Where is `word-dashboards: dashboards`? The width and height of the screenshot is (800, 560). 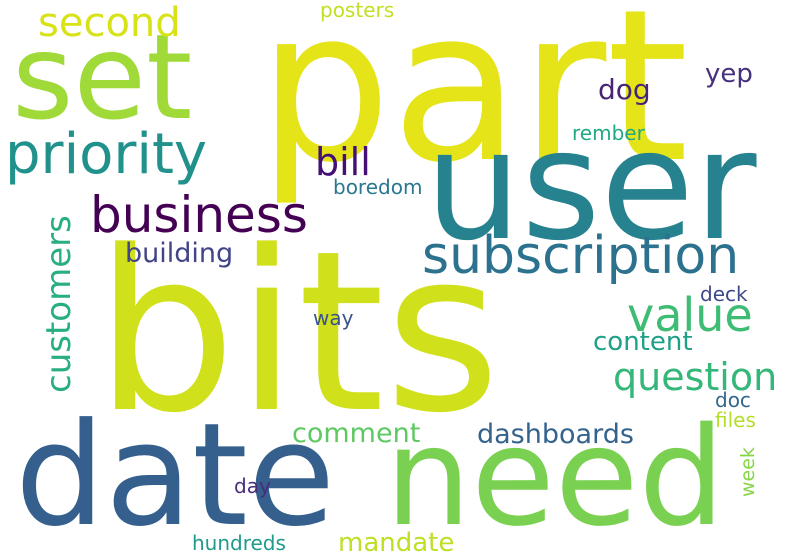
word-dashboards: dashboards is located at coordinates (555, 434).